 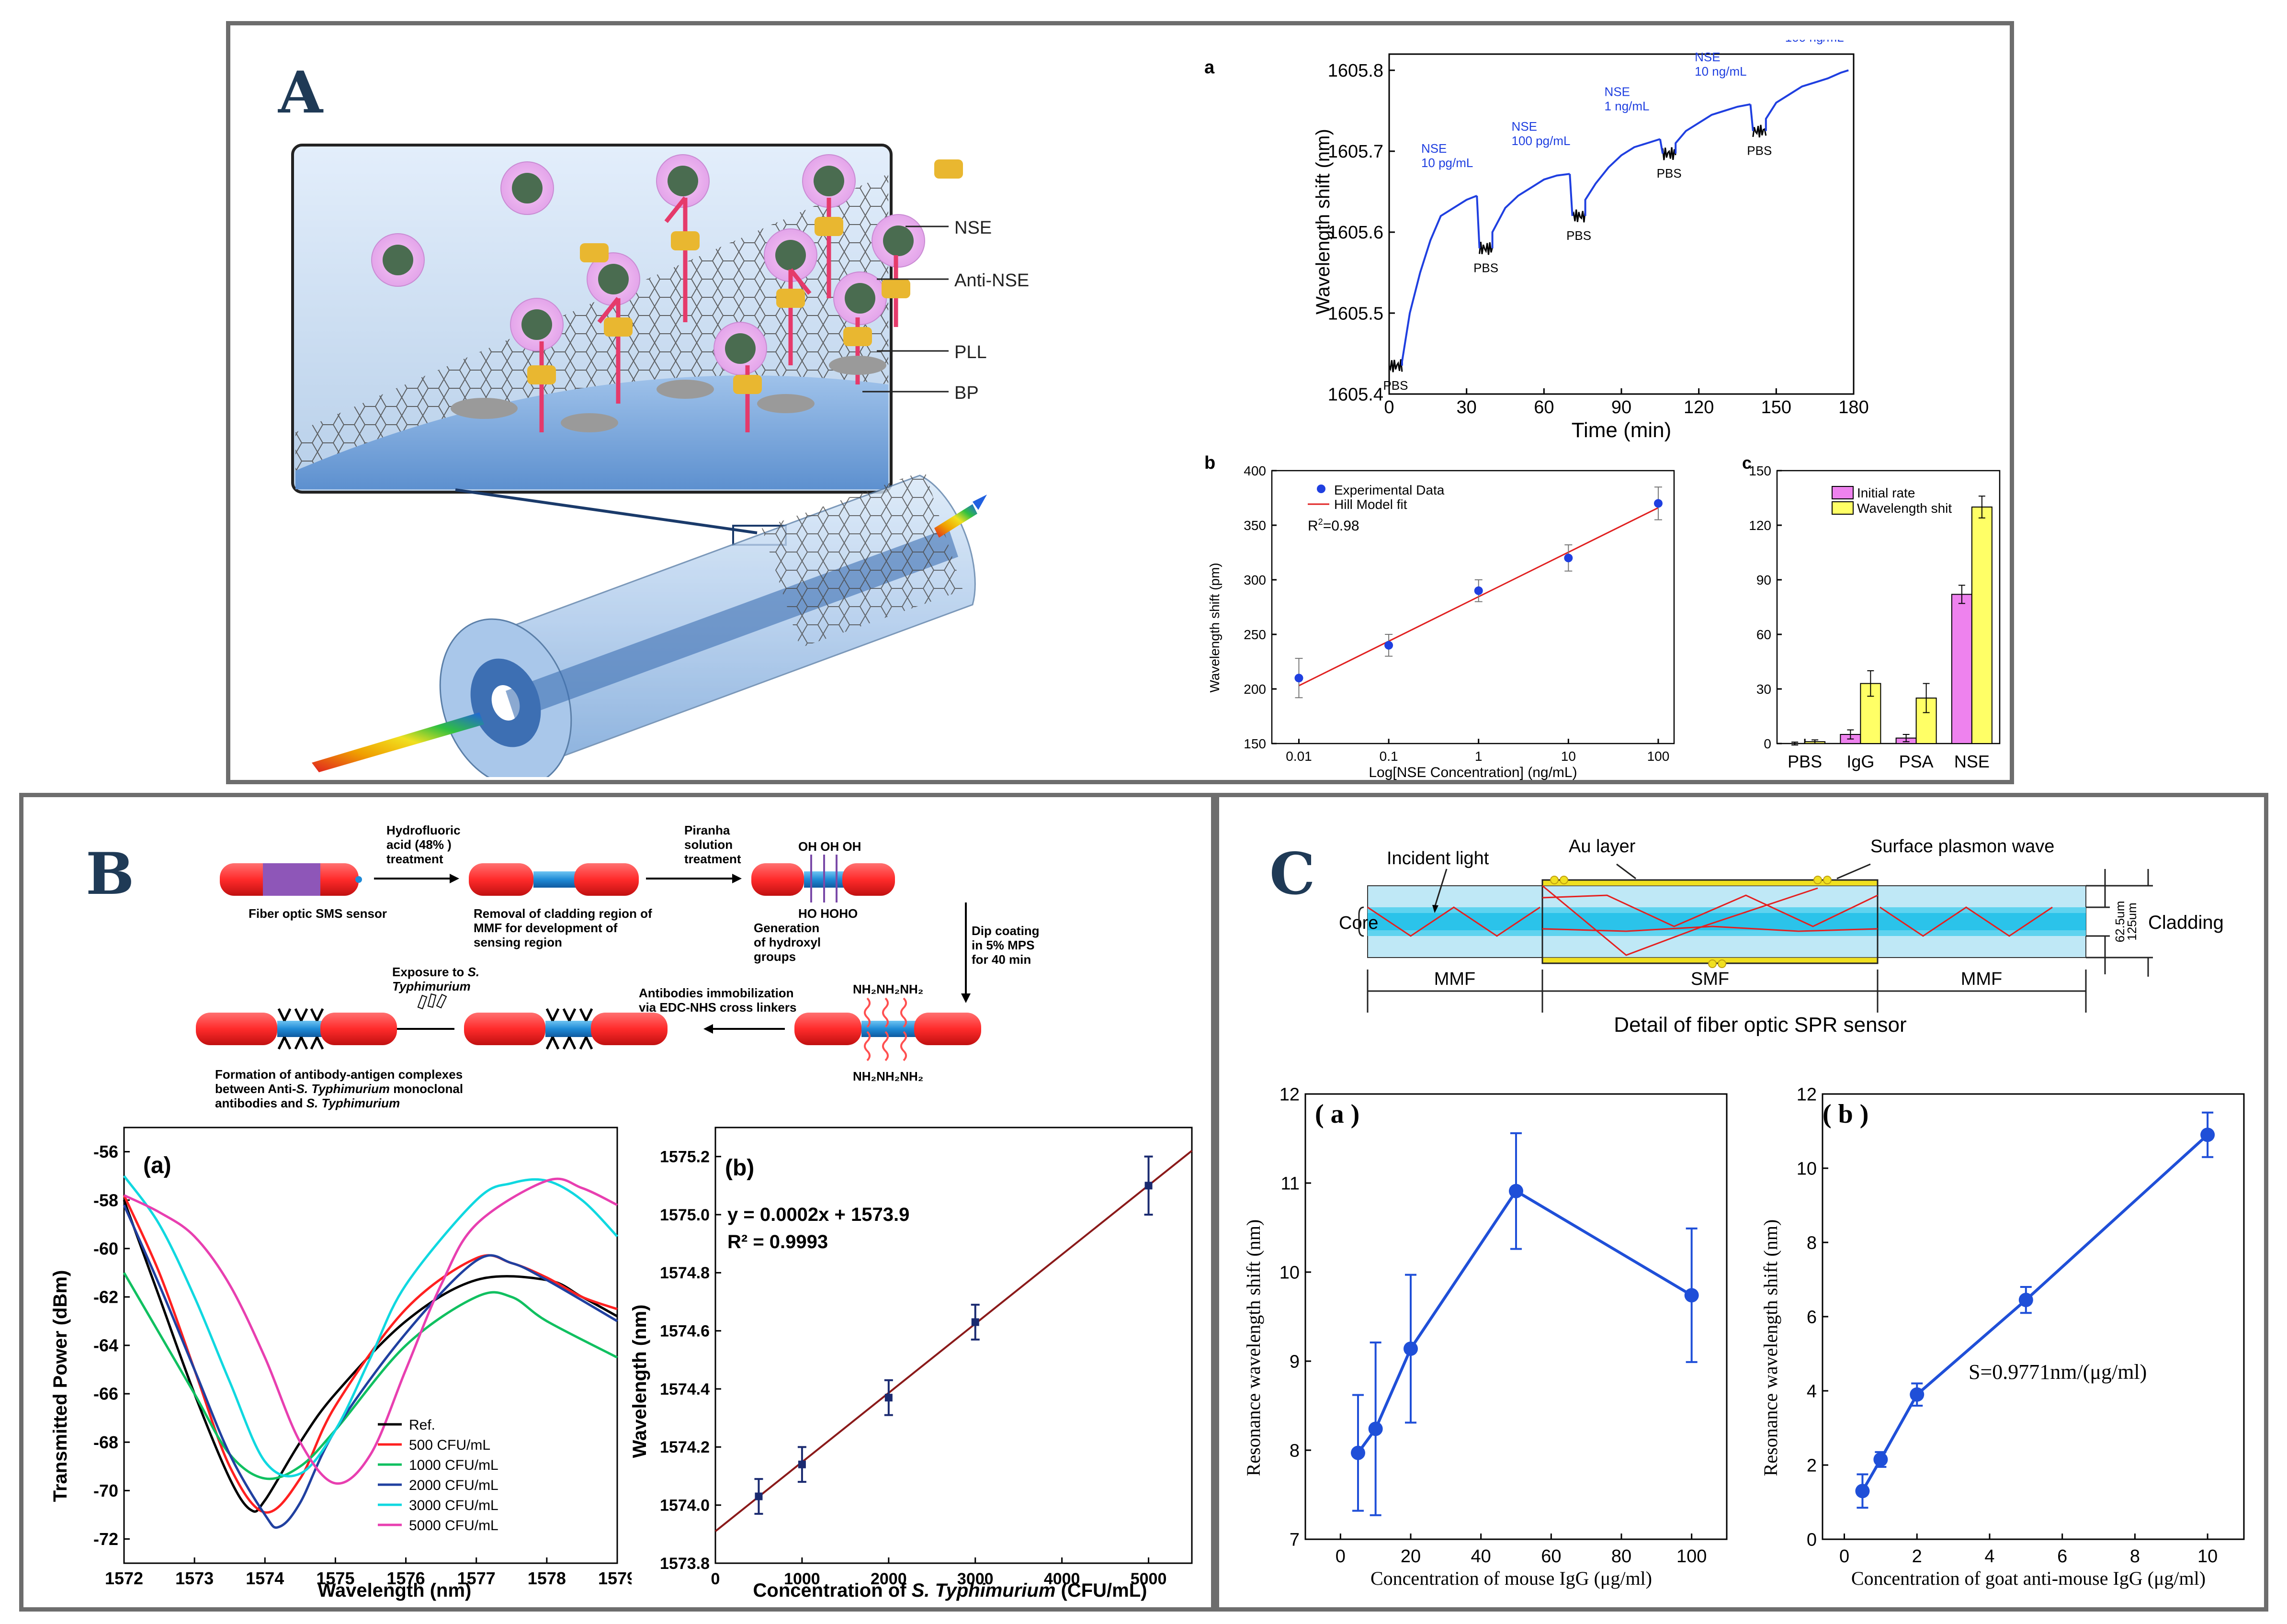 I want to click on x-tick-label: 1575, so click(x=335, y=1578).